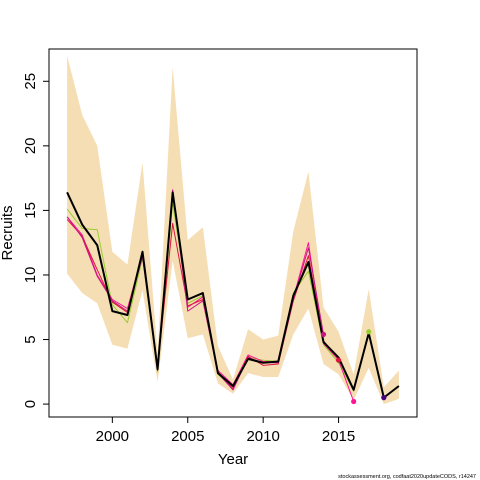  I want to click on endpoint-markers-layer, so click(353, 367).